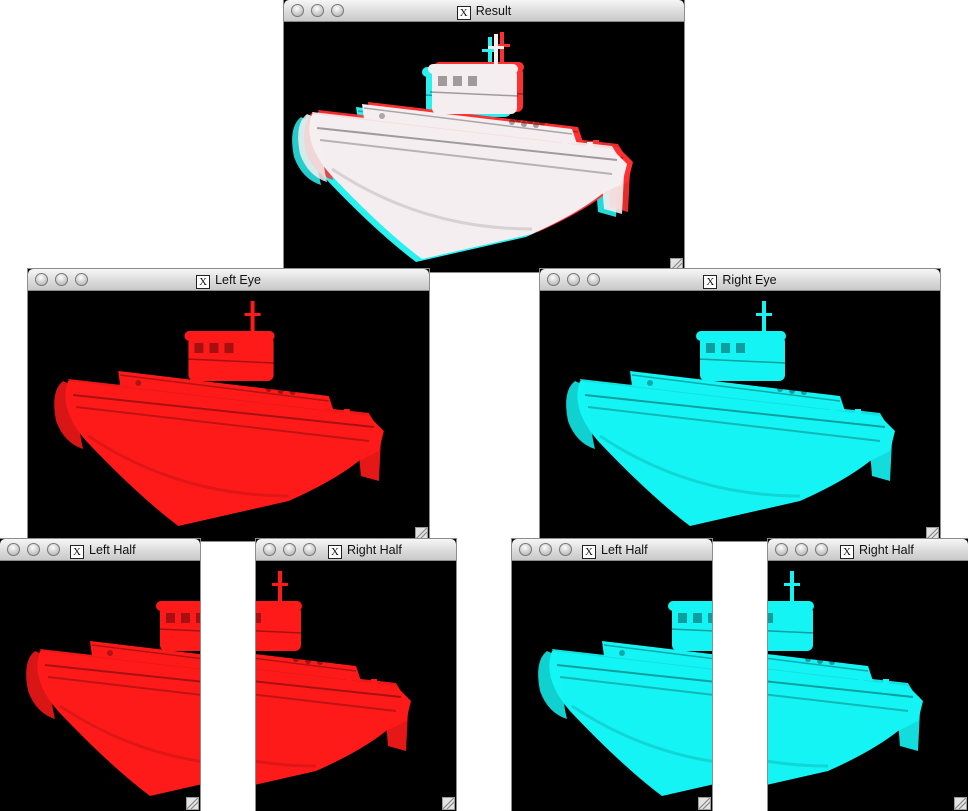 The image size is (968, 811). I want to click on right-half-red-window: X Right Half, so click(356, 675).